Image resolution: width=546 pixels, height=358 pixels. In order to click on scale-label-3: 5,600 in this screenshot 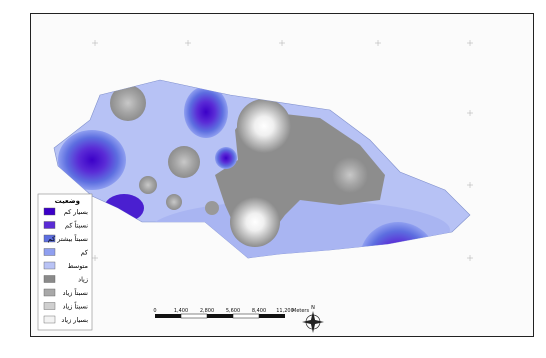, I will do `click(233, 311)`.